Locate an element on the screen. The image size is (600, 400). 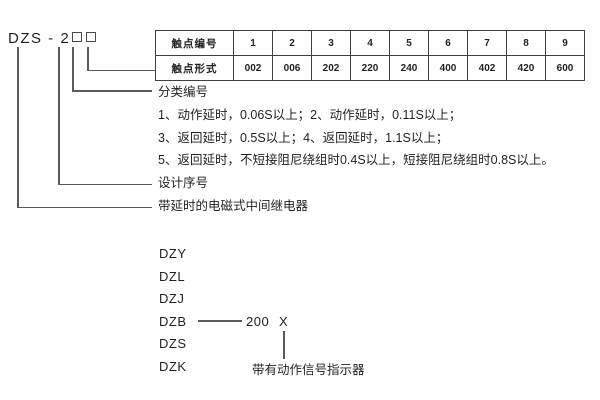
leader-line-vertical-relay-type is located at coordinates (18, 127).